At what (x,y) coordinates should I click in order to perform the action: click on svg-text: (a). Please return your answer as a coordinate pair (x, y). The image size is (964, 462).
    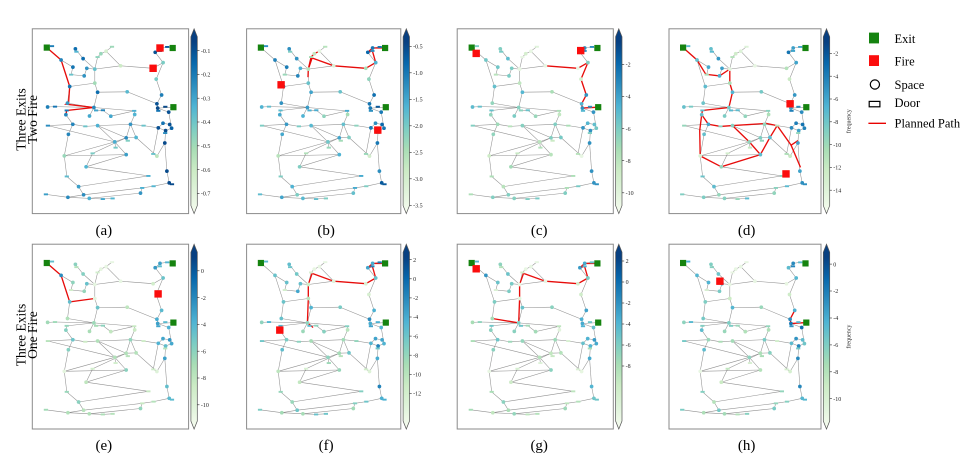
    Looking at the image, I should click on (103, 231).